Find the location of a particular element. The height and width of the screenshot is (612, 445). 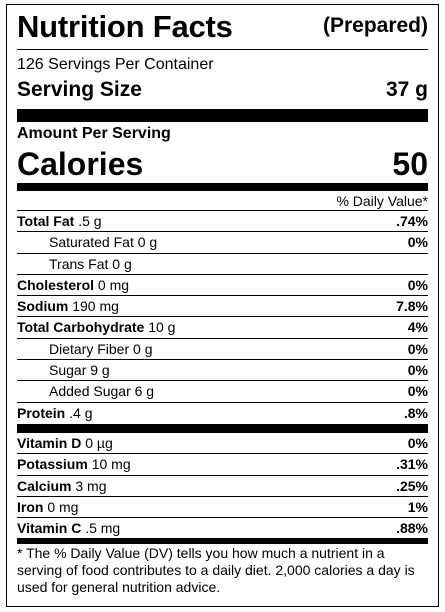

nutrient-row: Sodium 190 mg 7.8% is located at coordinates (222, 307).